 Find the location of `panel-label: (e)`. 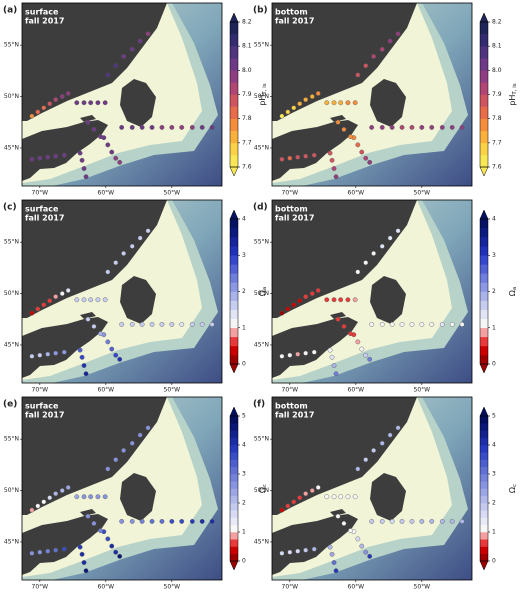

panel-label: (e) is located at coordinates (10, 405).